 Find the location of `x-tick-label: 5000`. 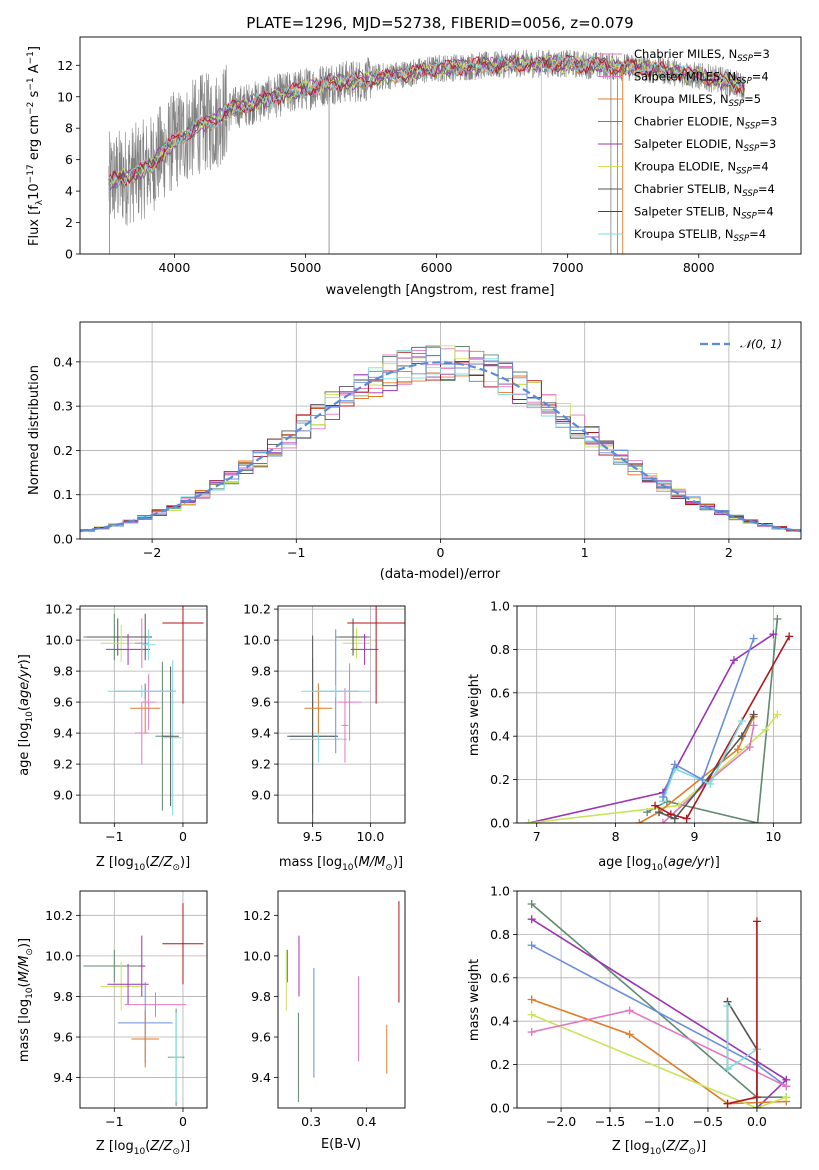

x-tick-label: 5000 is located at coordinates (306, 267).